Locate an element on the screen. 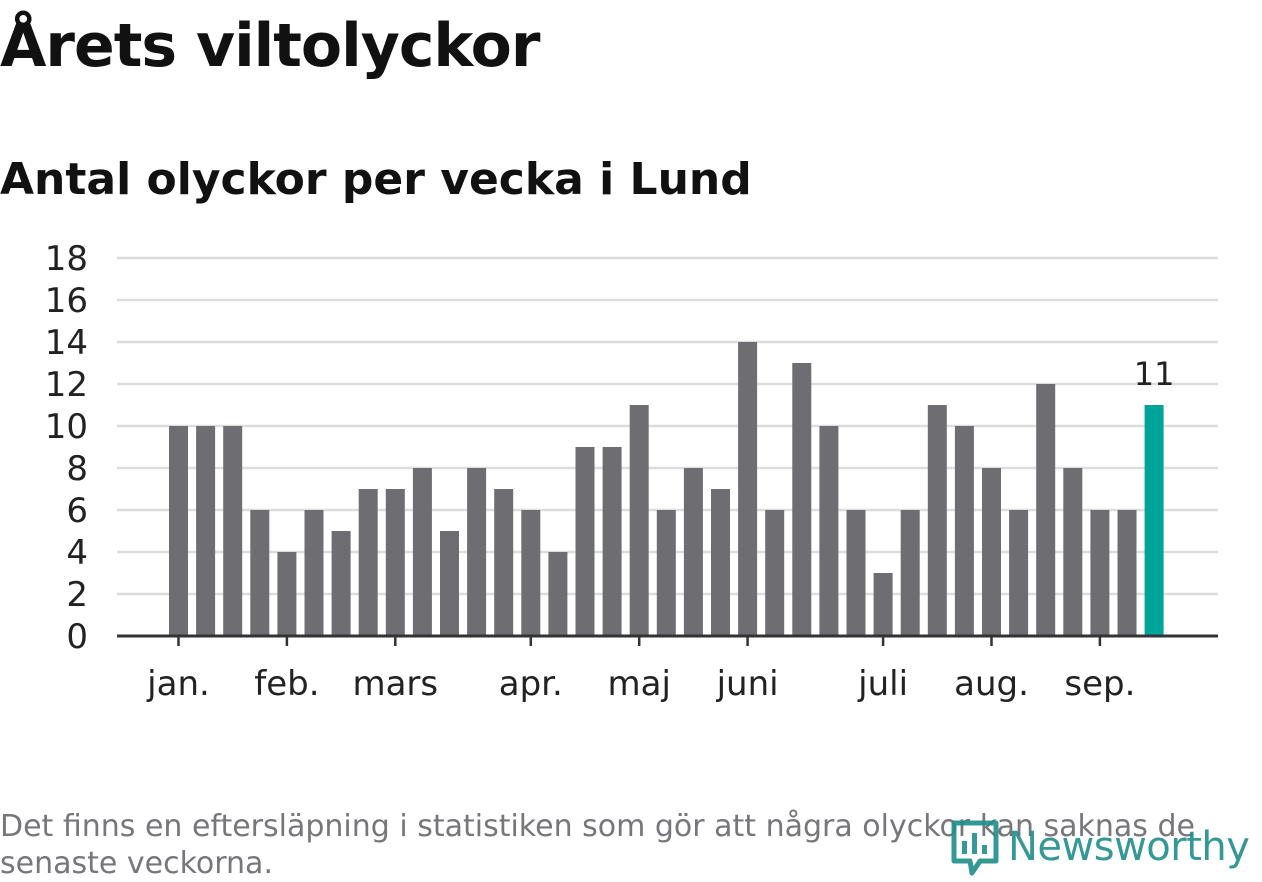 This screenshot has width=1262, height=882. newsworthy-logo-icon is located at coordinates (975, 848).